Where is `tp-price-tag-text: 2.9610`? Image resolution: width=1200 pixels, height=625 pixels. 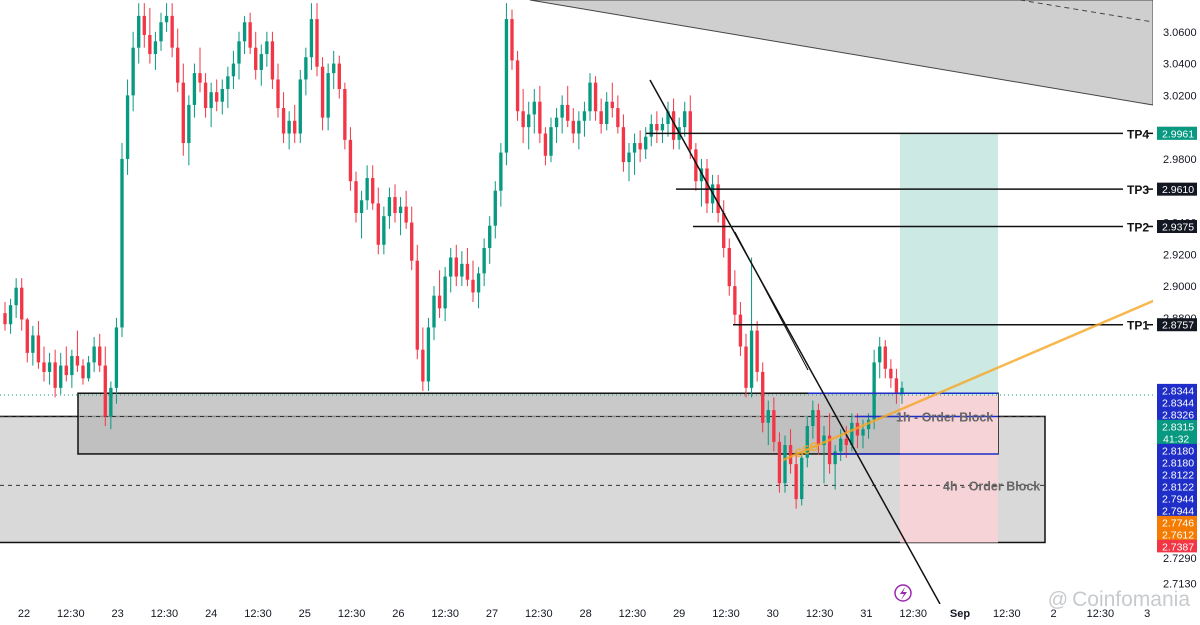 tp-price-tag-text: 2.9610 is located at coordinates (1178, 190).